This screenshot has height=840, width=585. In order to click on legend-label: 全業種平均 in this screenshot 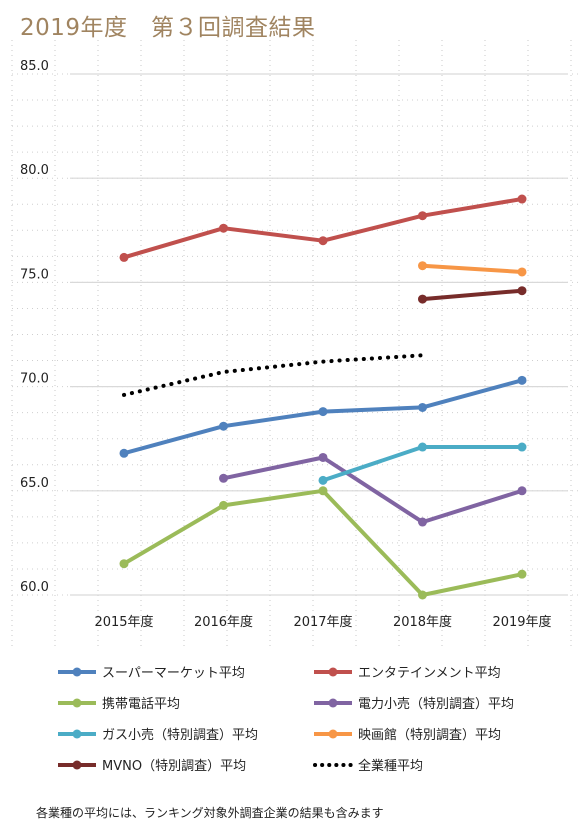, I will do `click(391, 766)`.